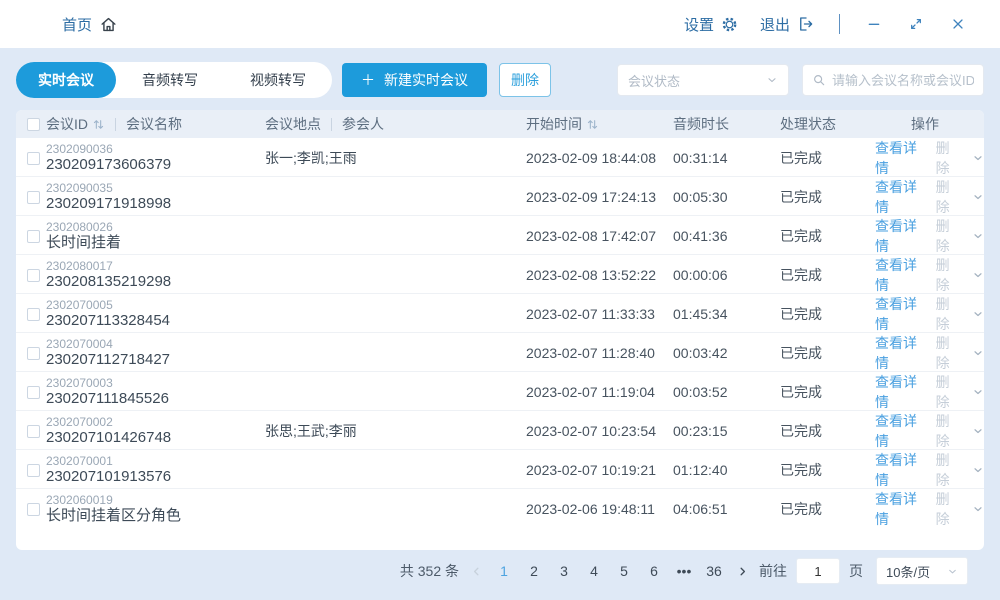 This screenshot has width=1000, height=600. I want to click on page-number-5: 5, so click(624, 571).